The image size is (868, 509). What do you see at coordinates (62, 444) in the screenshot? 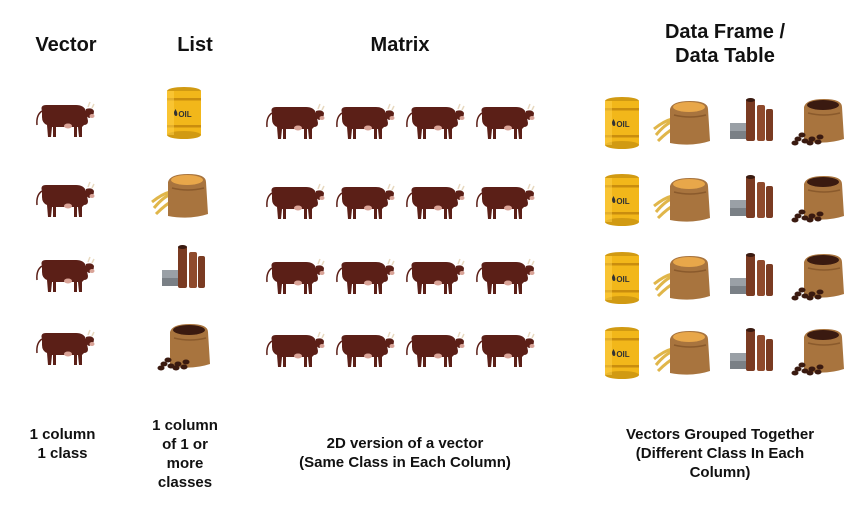
I see `vector-caption: 1 column 1 class` at bounding box center [62, 444].